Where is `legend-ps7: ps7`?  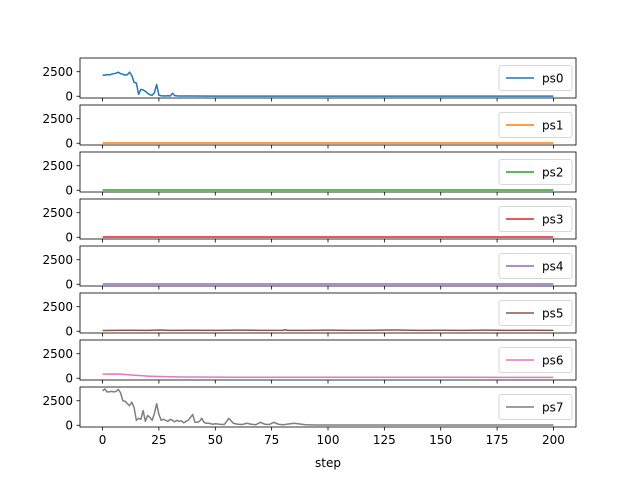
legend-ps7: ps7 is located at coordinates (535, 407).